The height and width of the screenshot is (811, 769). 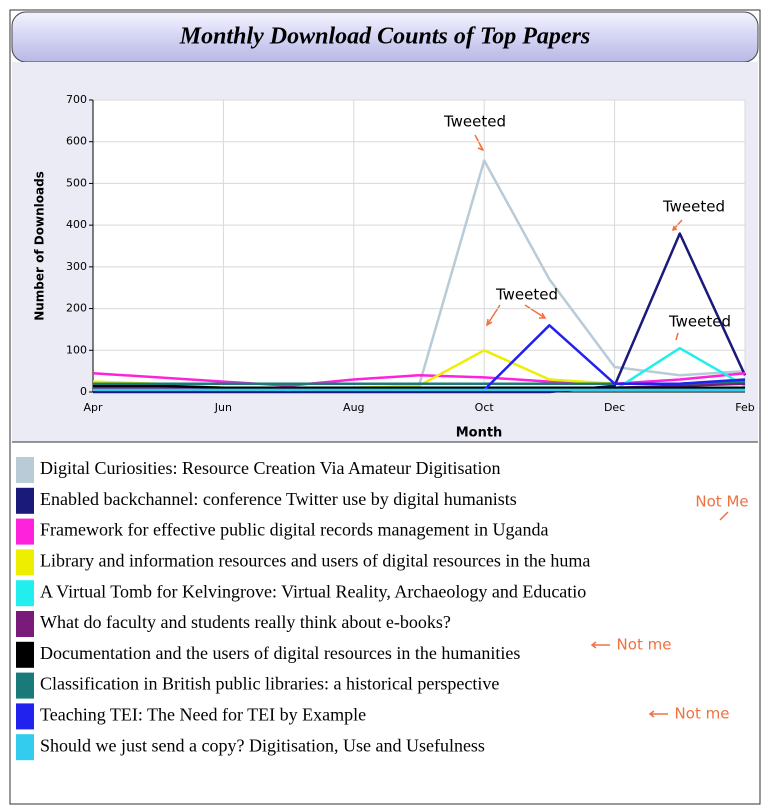 What do you see at coordinates (223, 407) in the screenshot?
I see `x-tick-label: Jun` at bounding box center [223, 407].